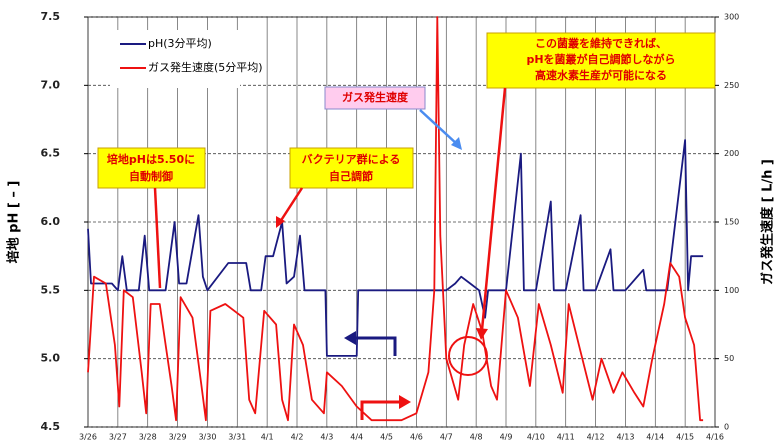  What do you see at coordinates (731, 222) in the screenshot?
I see `y2-tick-label: 150` at bounding box center [731, 222].